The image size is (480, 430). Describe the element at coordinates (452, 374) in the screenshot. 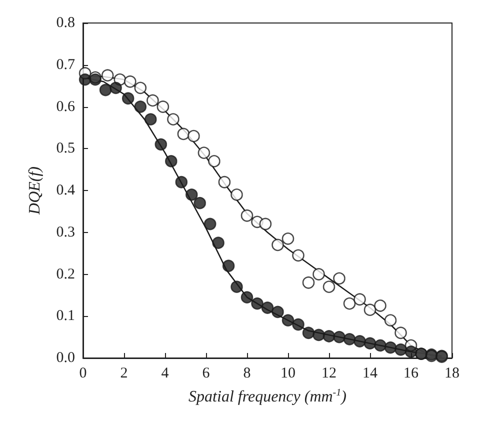

I see `x-tick-label: 18` at that location.